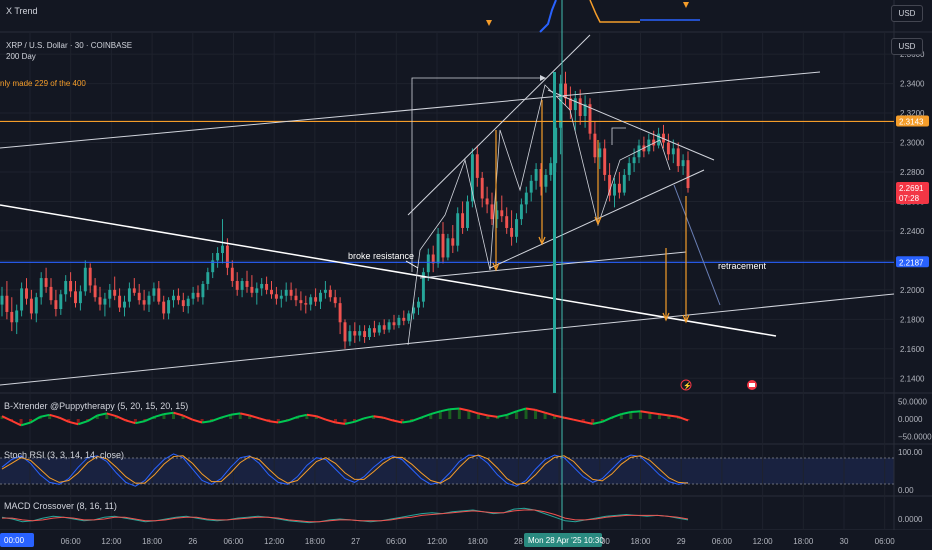  Describe the element at coordinates (548, 16) in the screenshot. I see `x-trend-line-blue` at that location.